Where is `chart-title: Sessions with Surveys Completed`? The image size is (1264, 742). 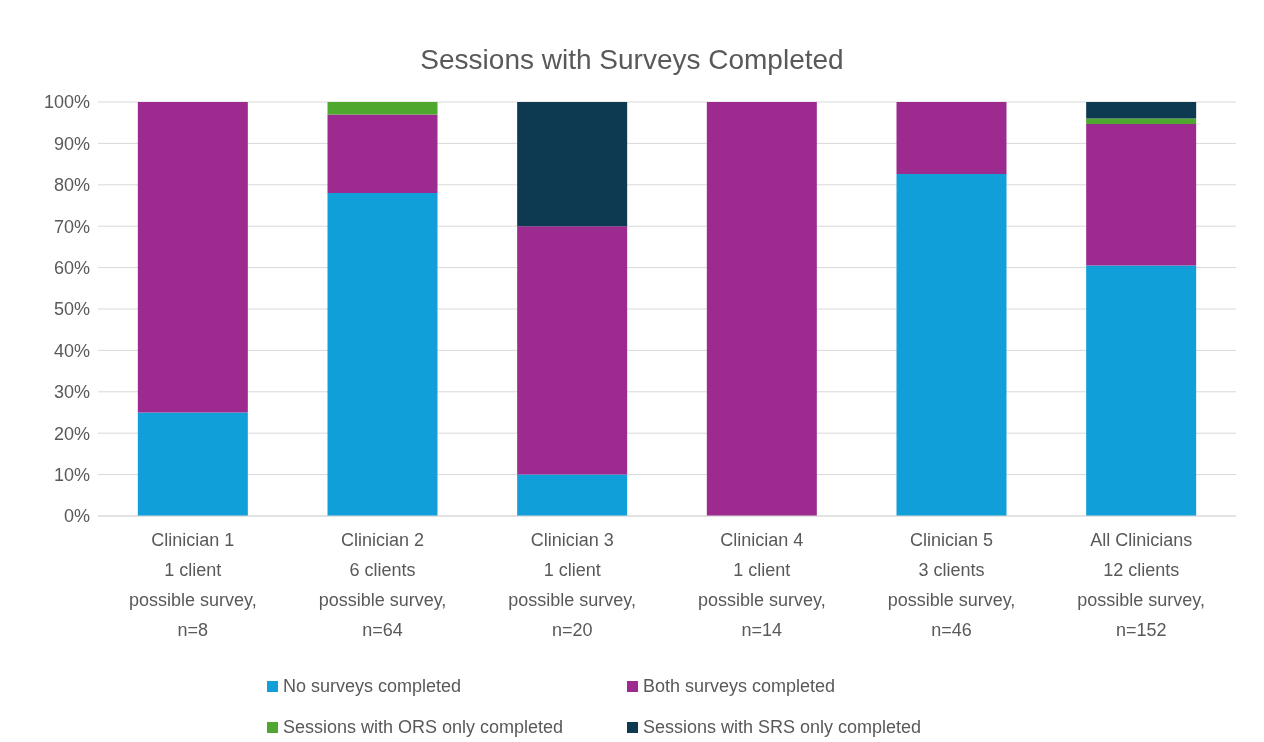
chart-title: Sessions with Surveys Completed is located at coordinates (632, 60).